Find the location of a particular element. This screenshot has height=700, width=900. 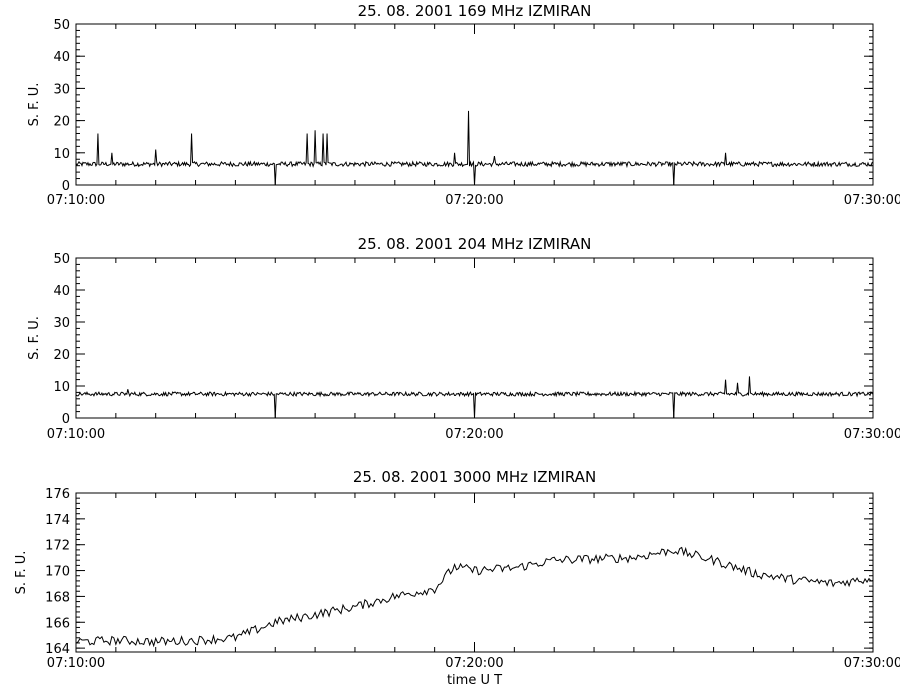

x-axis-label: time U T is located at coordinates (474, 680).